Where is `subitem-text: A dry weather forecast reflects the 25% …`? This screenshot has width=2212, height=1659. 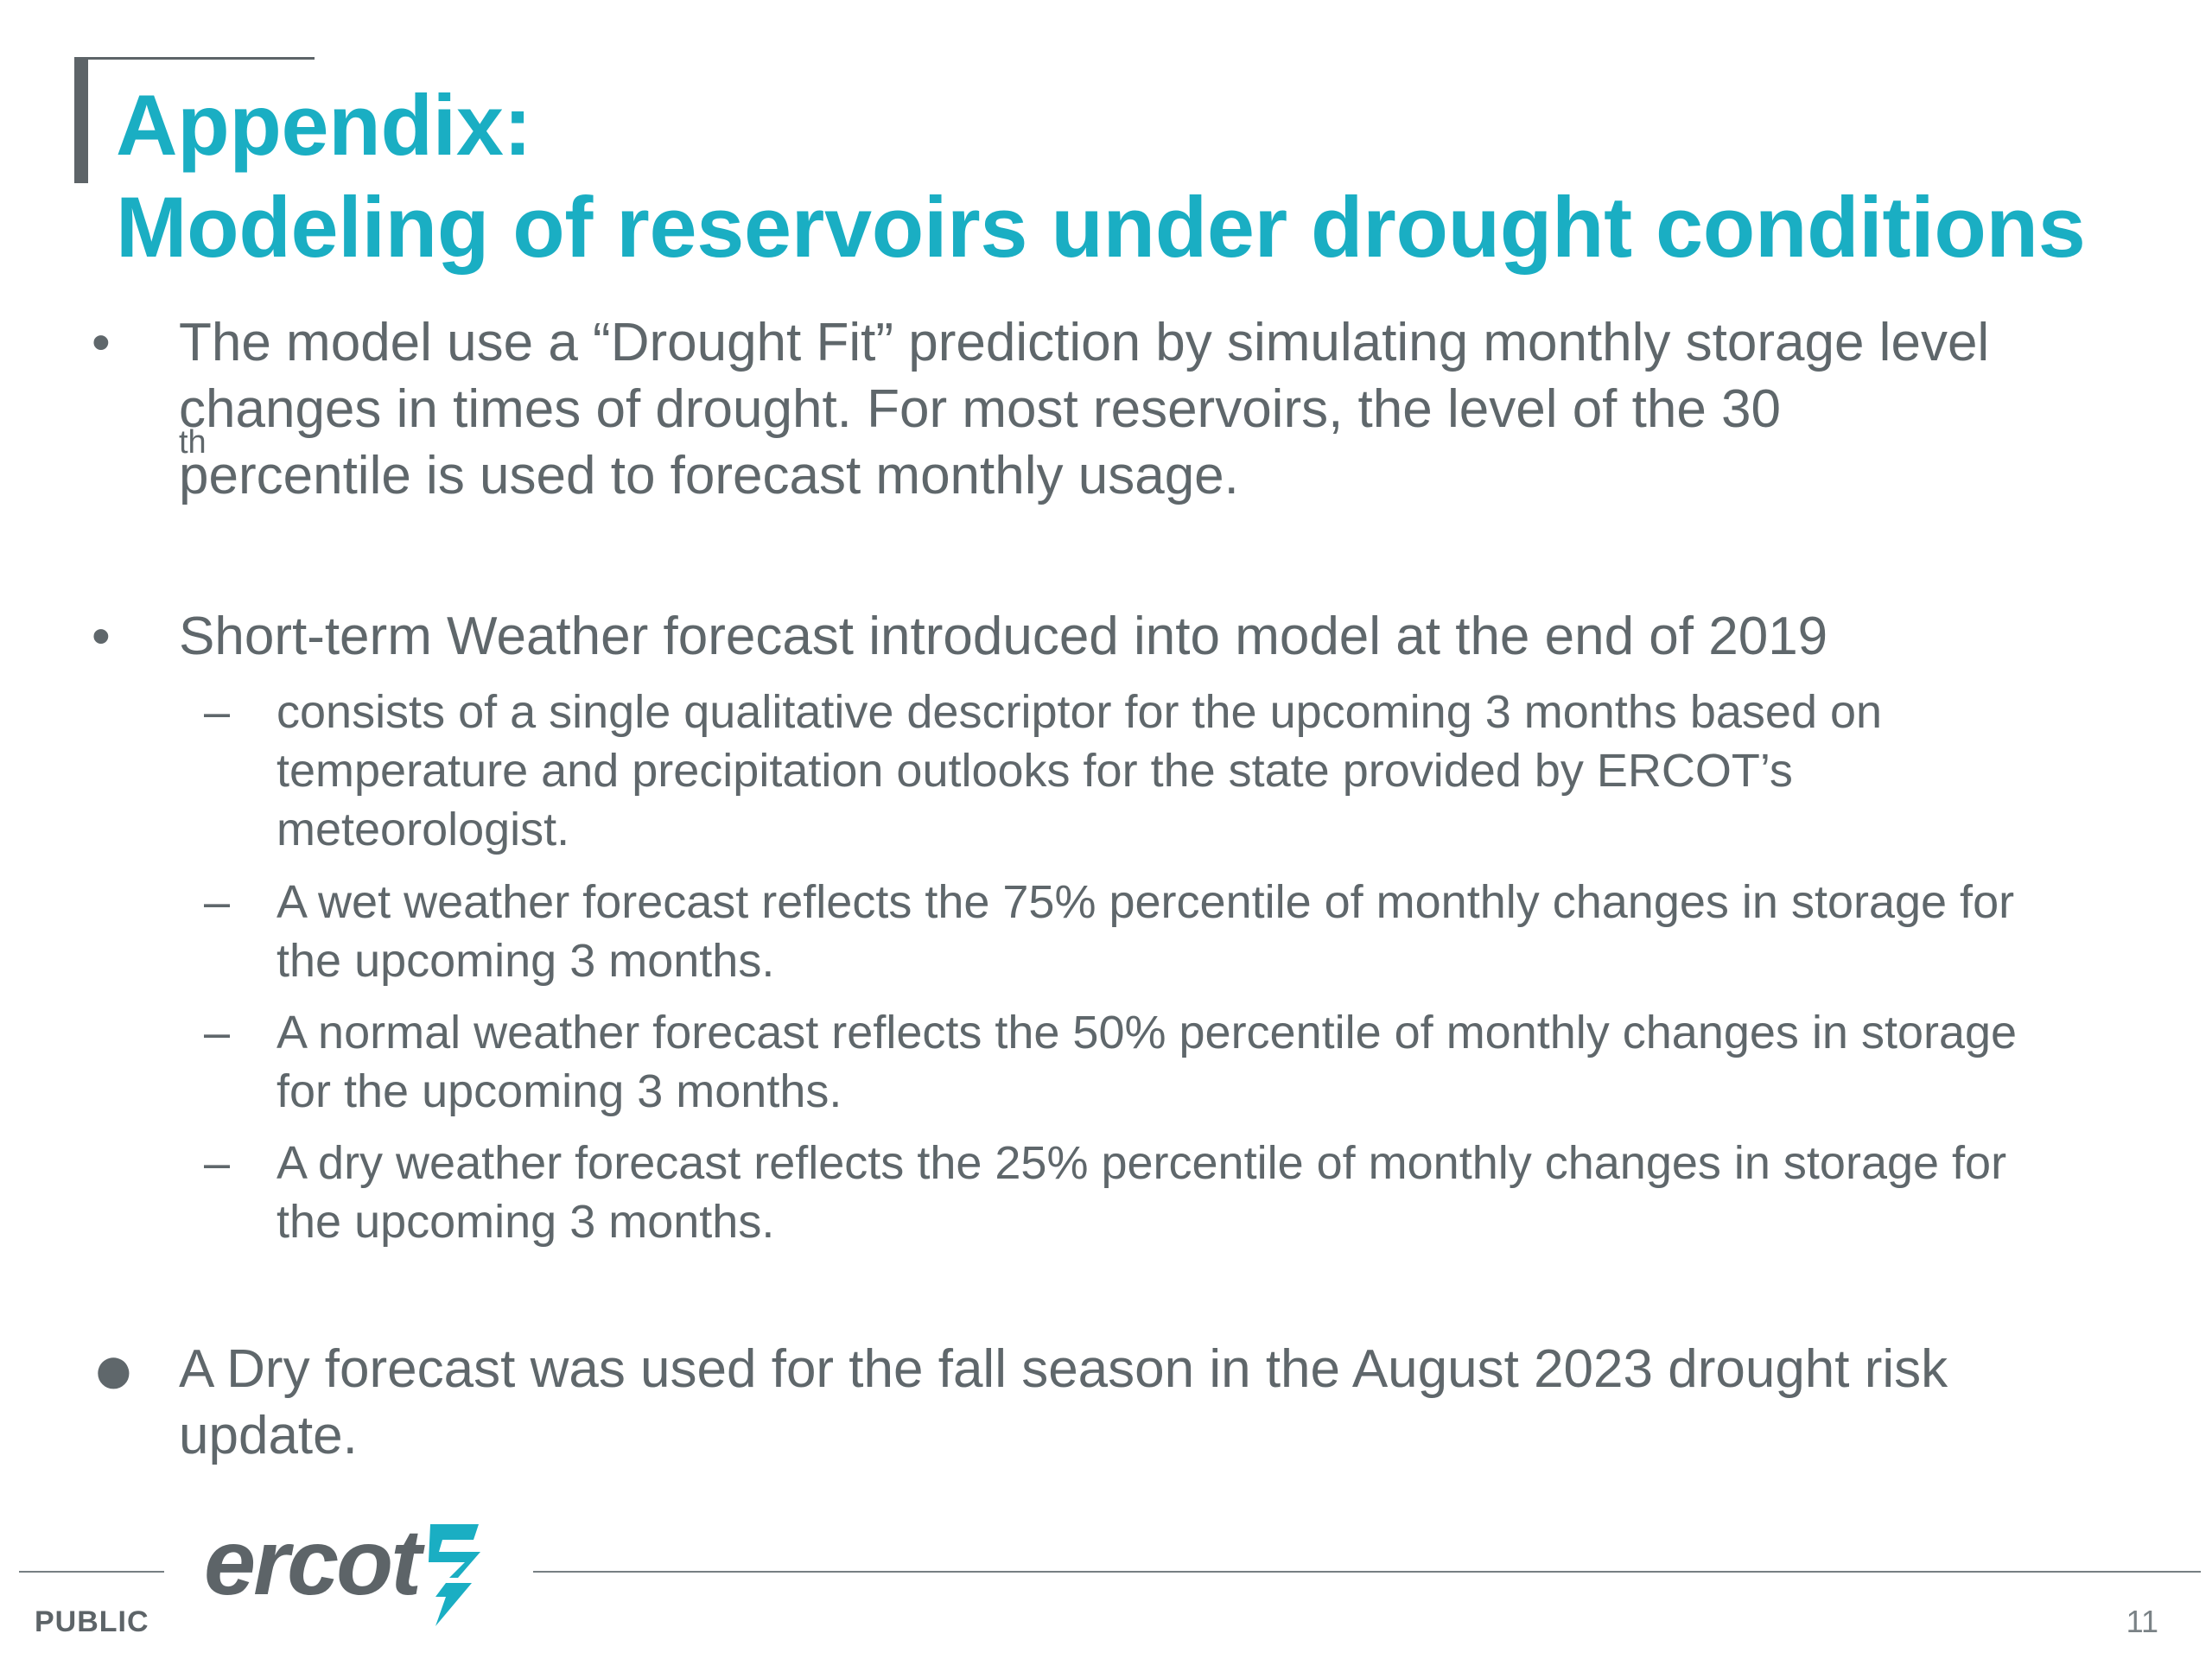 subitem-text: A dry weather forecast reflects the 25% … is located at coordinates (1226, 1192).